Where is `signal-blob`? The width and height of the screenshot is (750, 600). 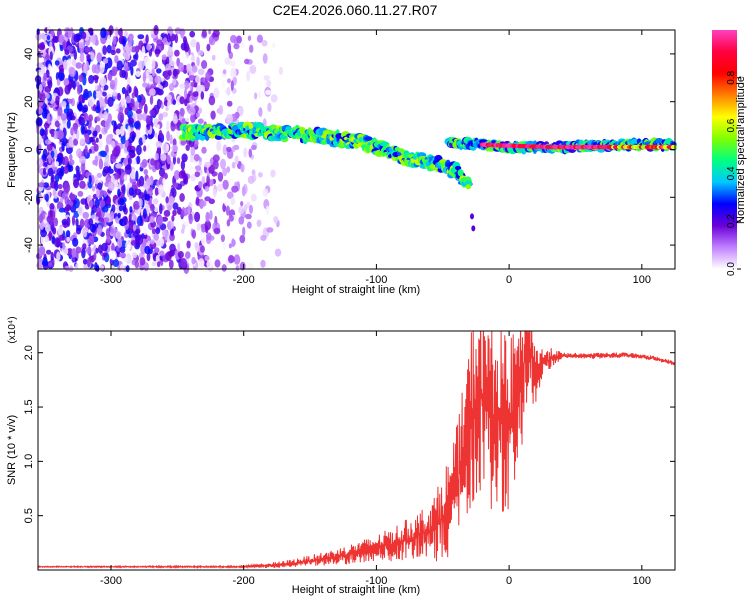 signal-blob is located at coordinates (368, 138).